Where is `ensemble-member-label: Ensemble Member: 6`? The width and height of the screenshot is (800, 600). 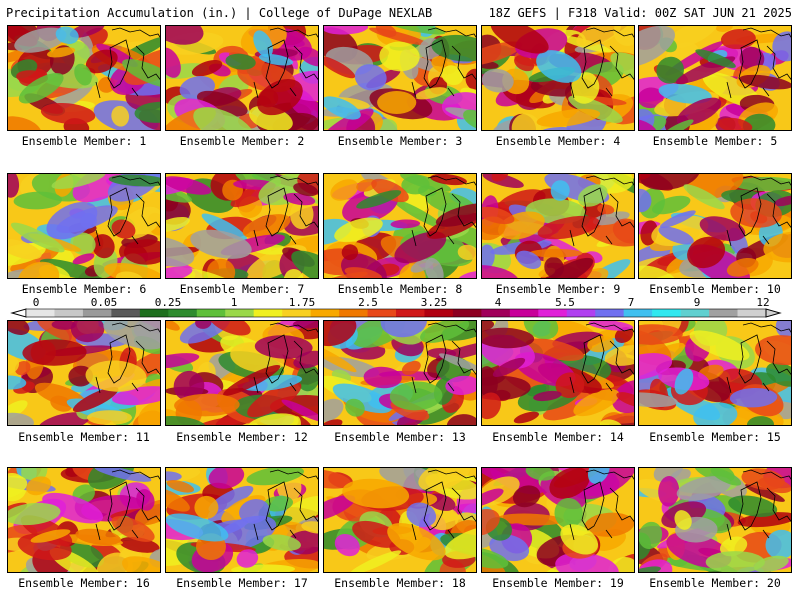 ensemble-member-label: Ensemble Member: 6 is located at coordinates (84, 289).